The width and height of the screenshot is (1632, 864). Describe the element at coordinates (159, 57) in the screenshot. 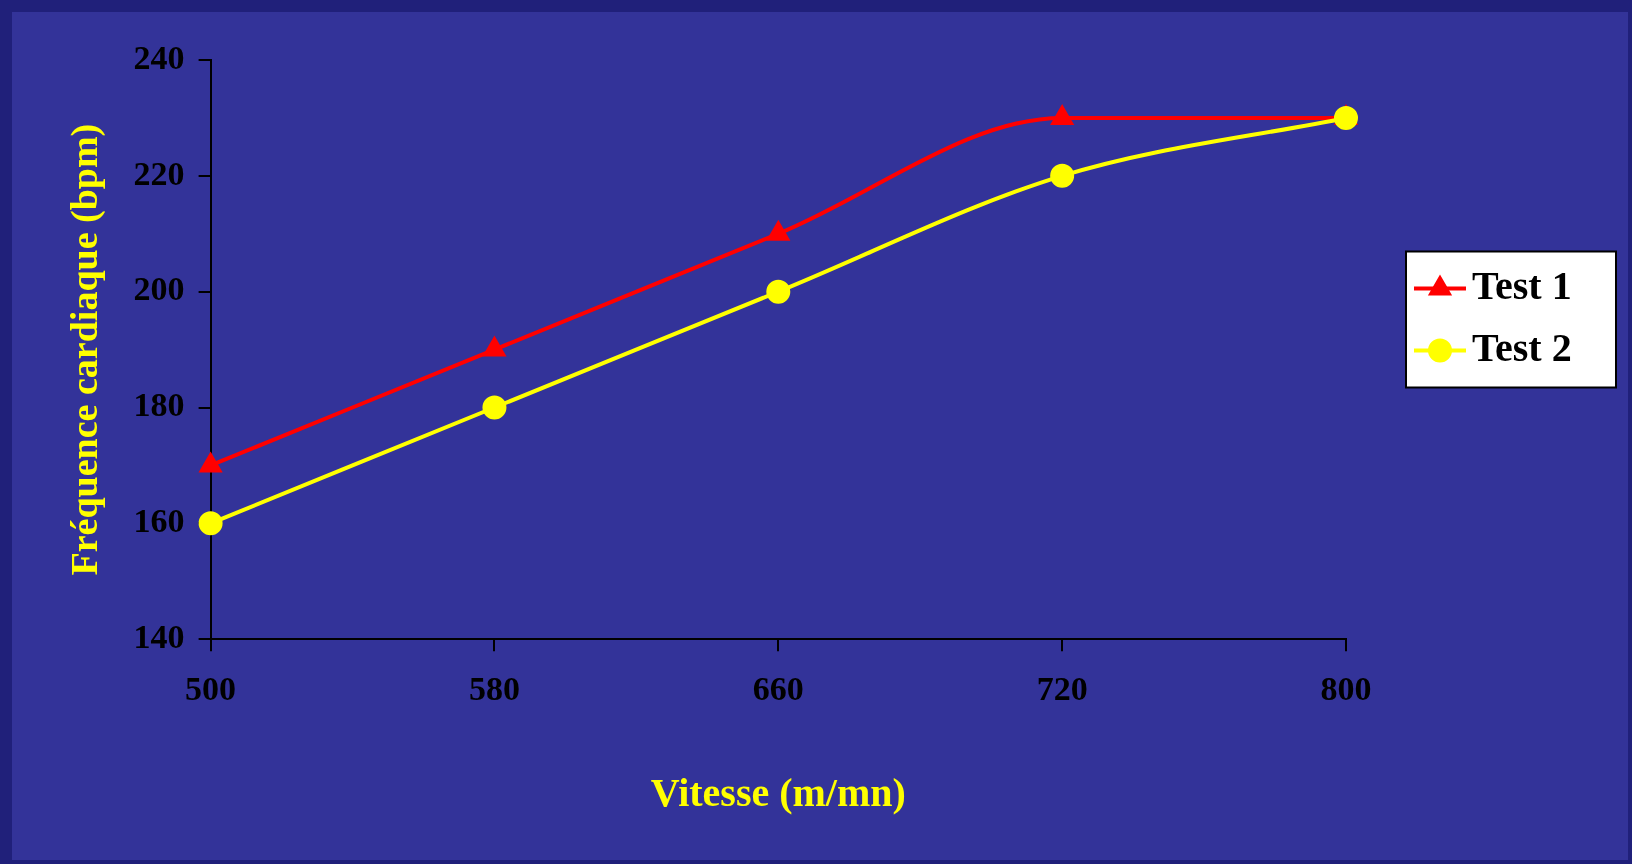

I see `y-tick-label: 240` at that location.